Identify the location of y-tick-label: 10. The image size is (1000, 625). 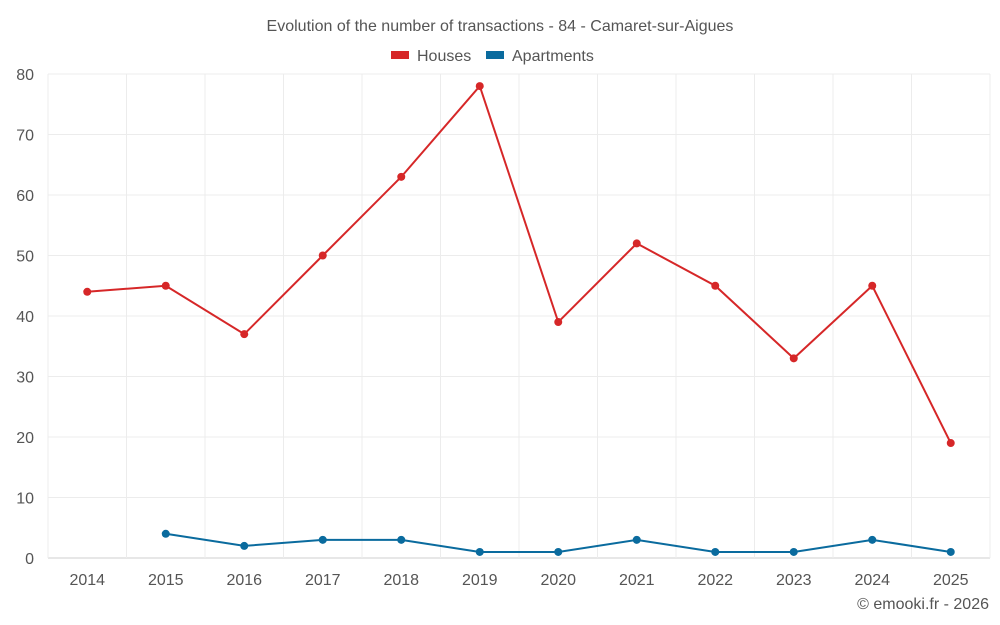
(25, 499).